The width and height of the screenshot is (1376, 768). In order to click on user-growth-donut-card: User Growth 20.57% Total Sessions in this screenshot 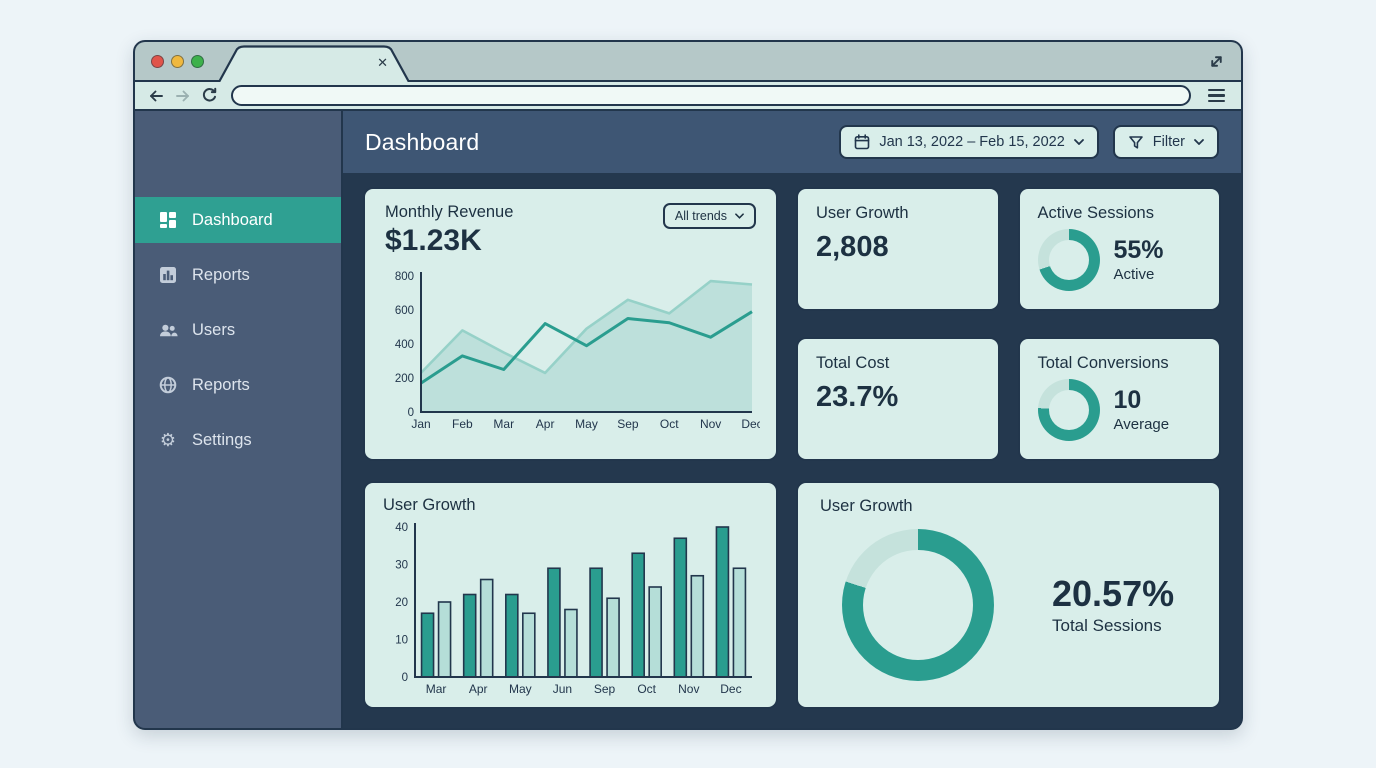, I will do `click(1008, 595)`.